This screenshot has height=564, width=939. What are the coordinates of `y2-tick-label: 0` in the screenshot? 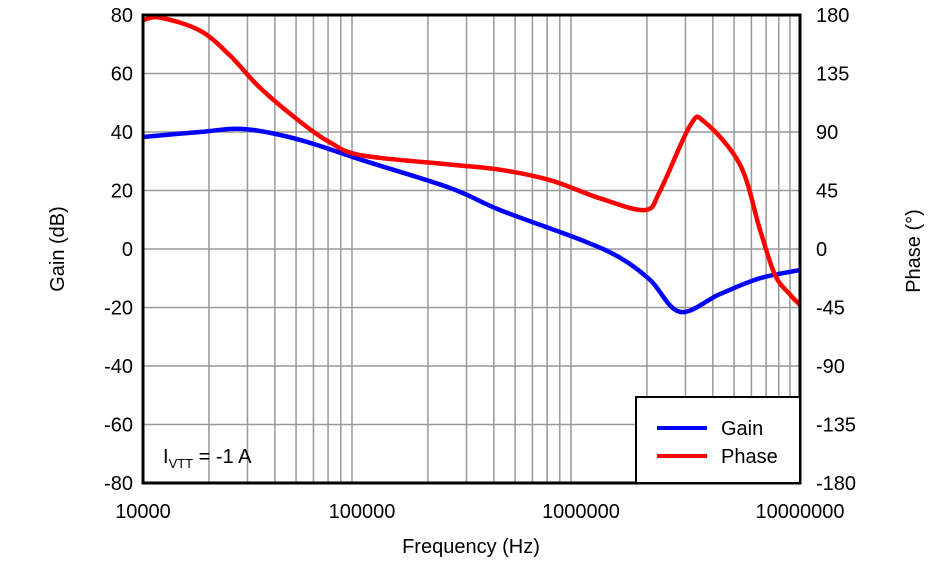 It's located at (821, 250).